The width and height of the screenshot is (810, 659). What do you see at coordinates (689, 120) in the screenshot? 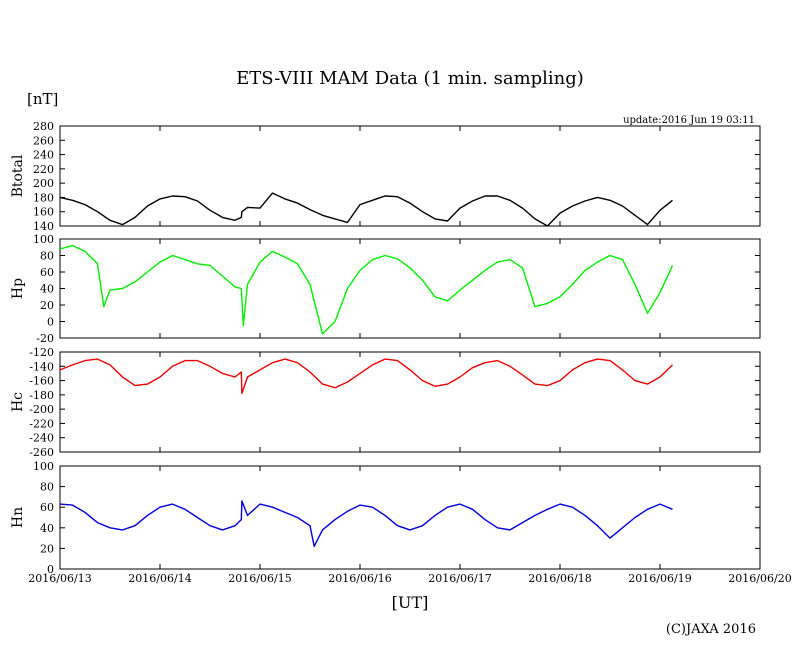
I see `update-timestamp: update:2016 Jun 19 03:11` at bounding box center [689, 120].